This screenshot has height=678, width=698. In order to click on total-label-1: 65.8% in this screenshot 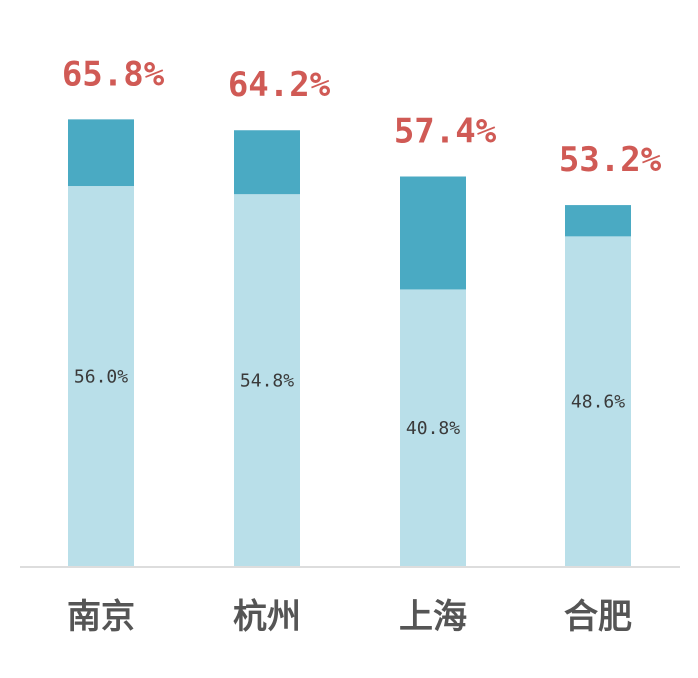, I will do `click(113, 74)`.